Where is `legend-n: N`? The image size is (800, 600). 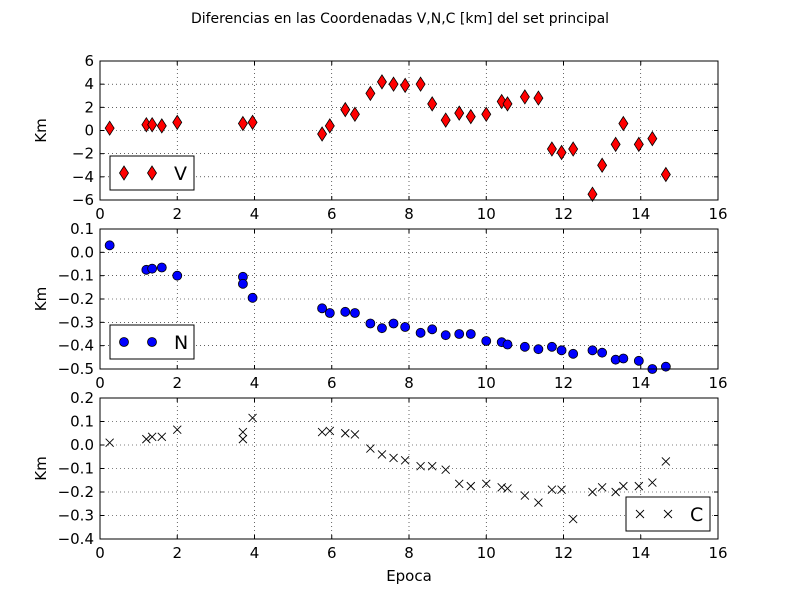
legend-n: N is located at coordinates (152, 342).